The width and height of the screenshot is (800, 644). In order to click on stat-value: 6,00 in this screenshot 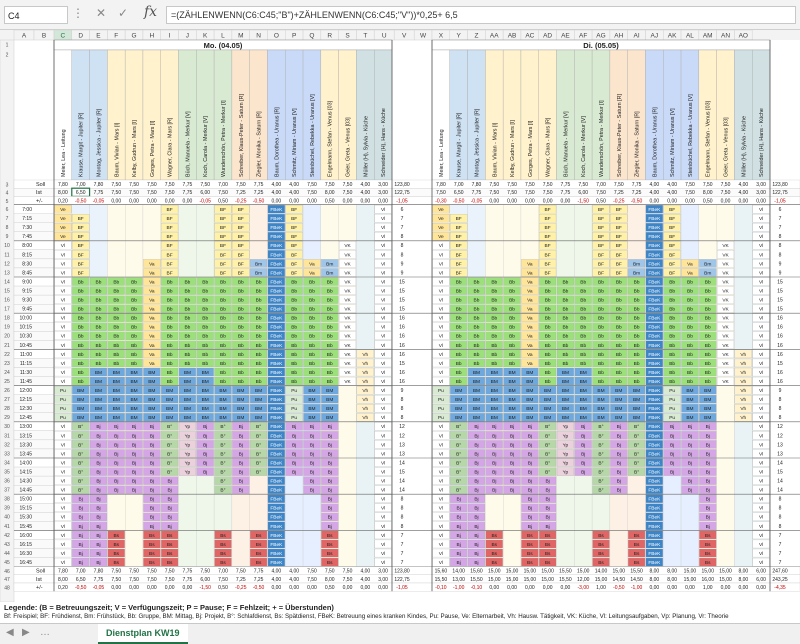, I will do `click(205, 193)`.